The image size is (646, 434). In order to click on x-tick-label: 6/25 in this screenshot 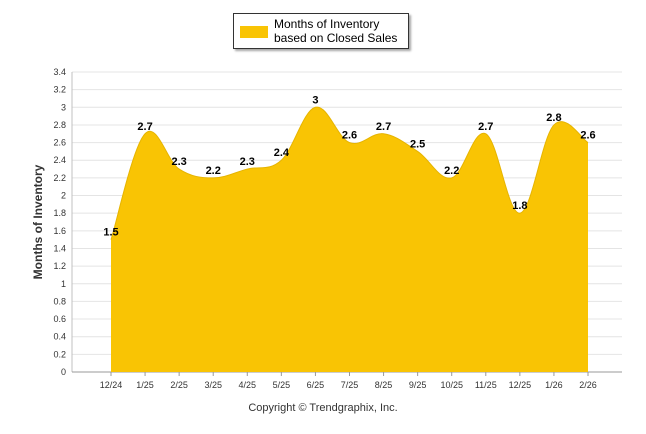, I will do `click(316, 385)`.